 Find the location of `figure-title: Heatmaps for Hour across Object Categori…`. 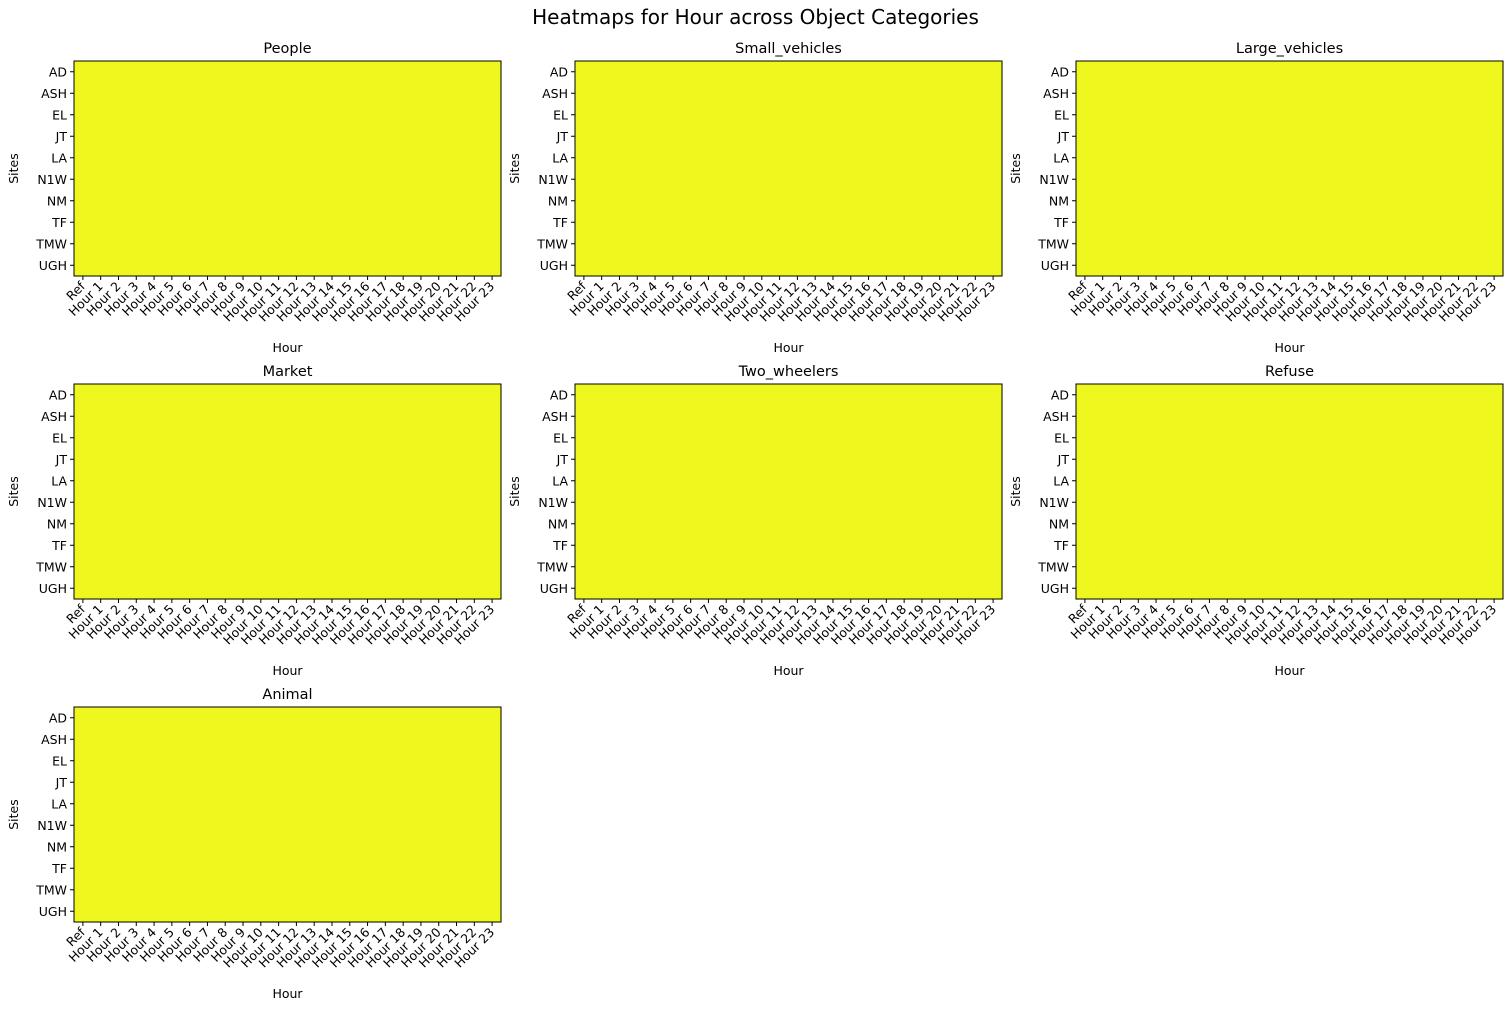

figure-title: Heatmaps for Hour across Object Categori… is located at coordinates (755, 17).